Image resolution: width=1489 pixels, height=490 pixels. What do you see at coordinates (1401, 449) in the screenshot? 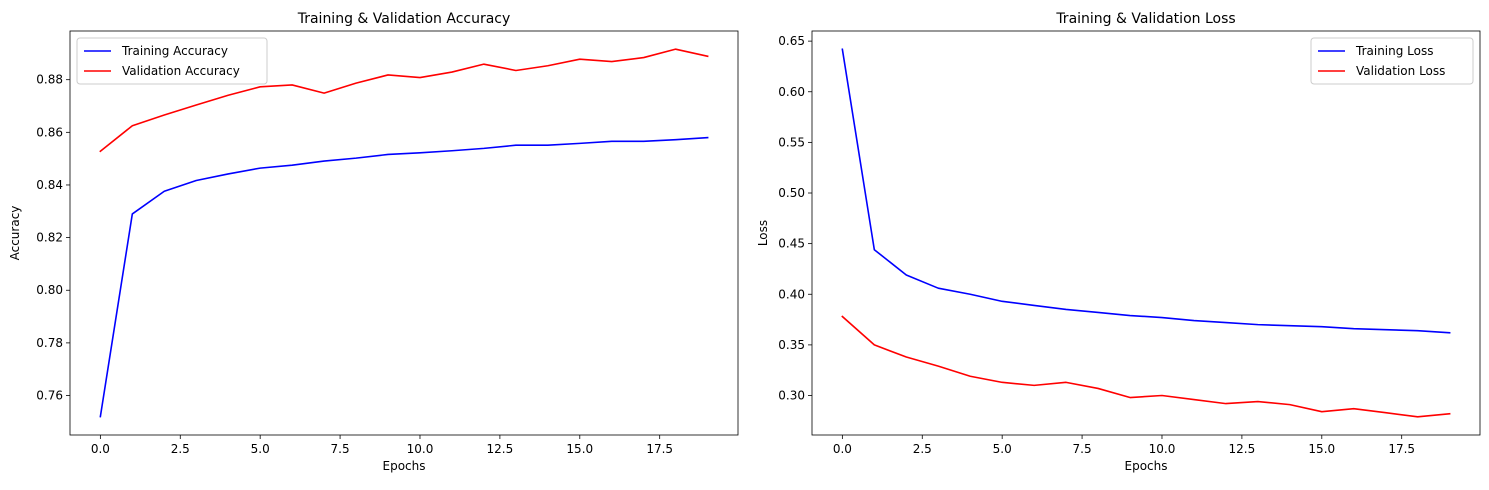
I see `loss-x-tick-label: 17.5` at bounding box center [1401, 449].